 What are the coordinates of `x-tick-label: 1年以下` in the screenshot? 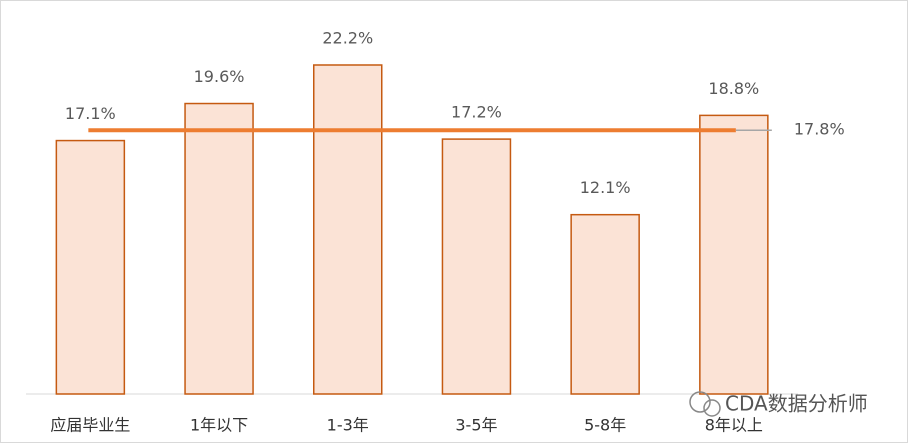 It's located at (219, 425).